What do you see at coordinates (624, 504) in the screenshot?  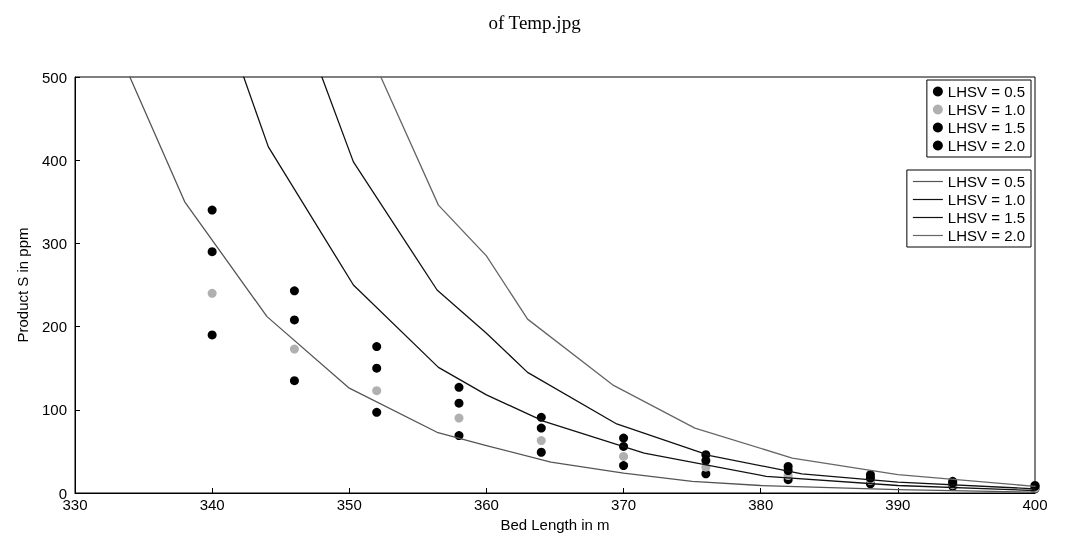 I see `x-tick-label: 370` at bounding box center [624, 504].